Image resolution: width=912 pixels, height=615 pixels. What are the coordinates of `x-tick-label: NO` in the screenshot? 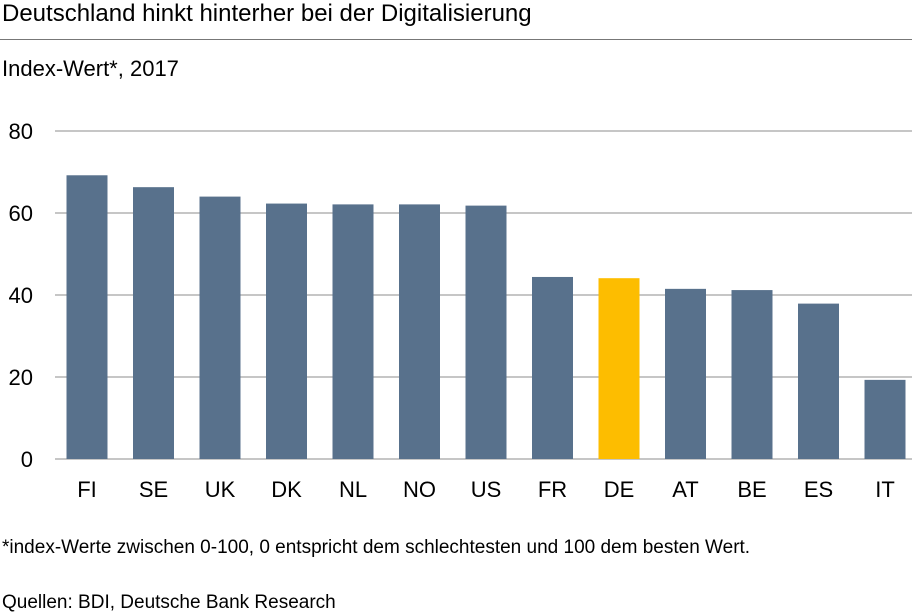 It's located at (419, 489).